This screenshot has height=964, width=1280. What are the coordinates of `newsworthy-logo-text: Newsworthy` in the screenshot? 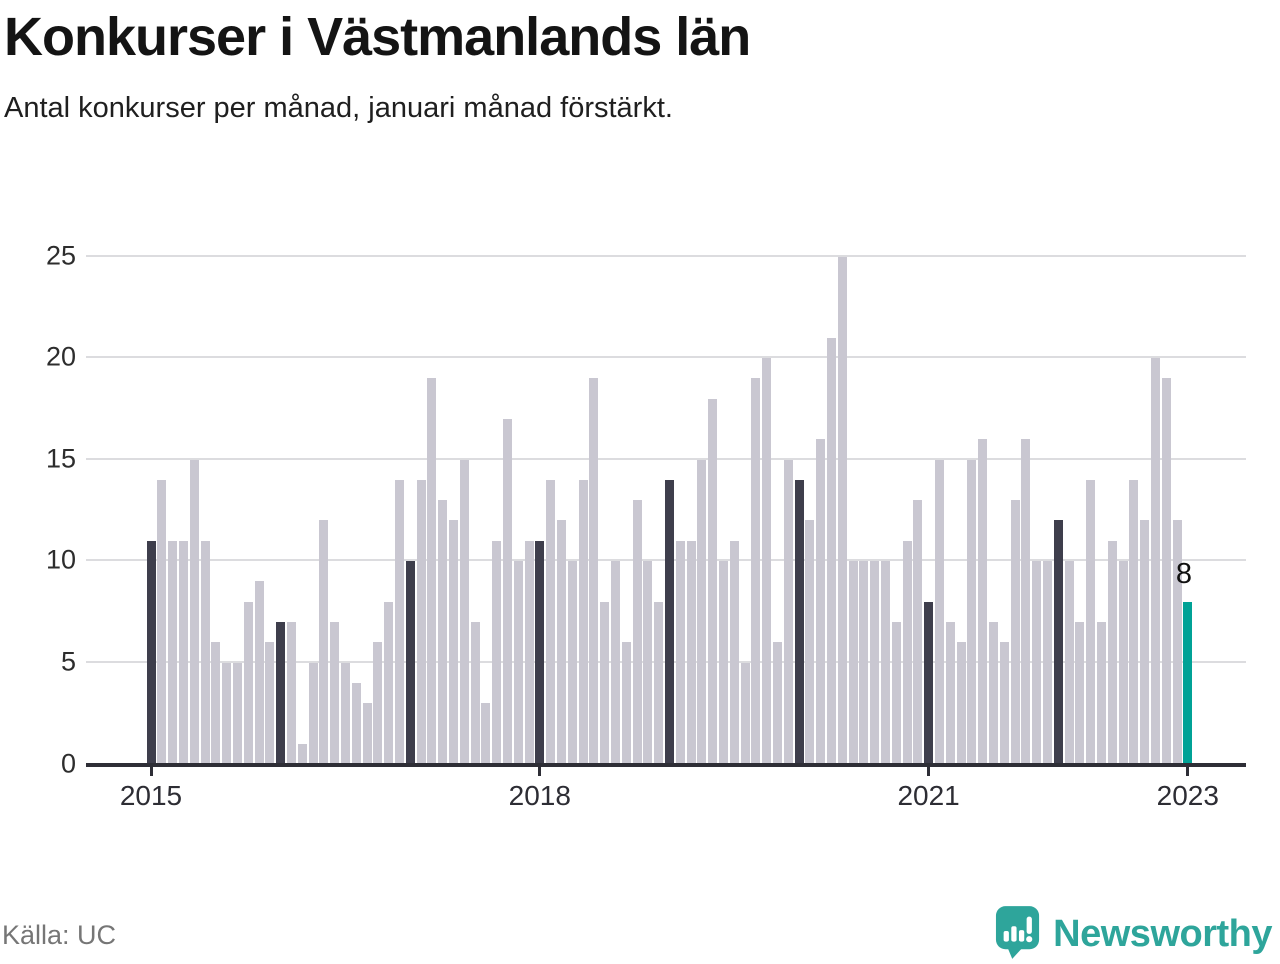 It's located at (1162, 934).